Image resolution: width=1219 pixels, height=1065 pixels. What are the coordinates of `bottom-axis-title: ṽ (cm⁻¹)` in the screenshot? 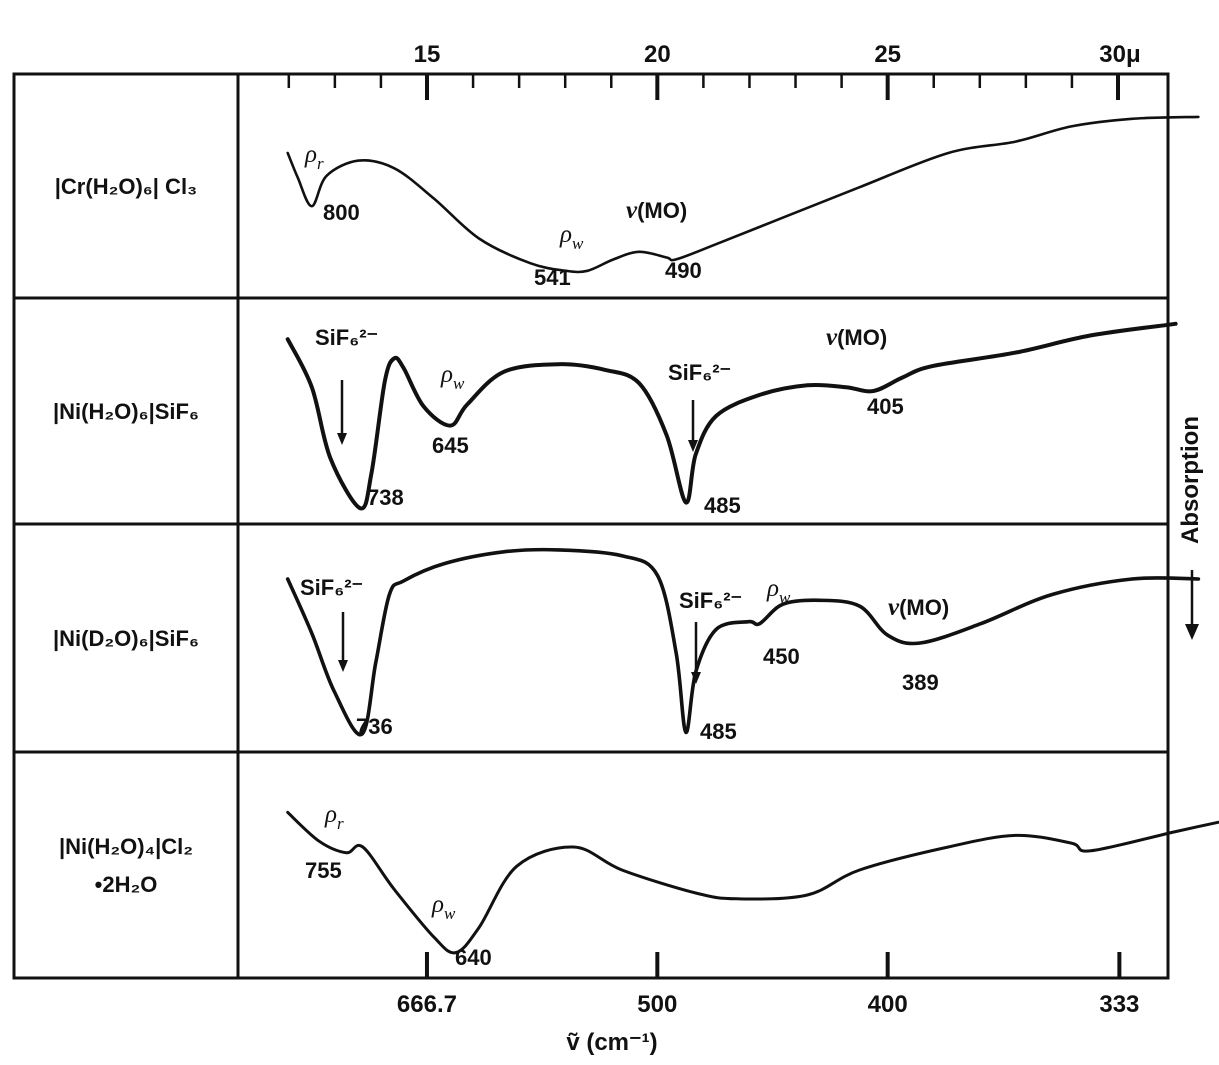 It's located at (611, 1042).